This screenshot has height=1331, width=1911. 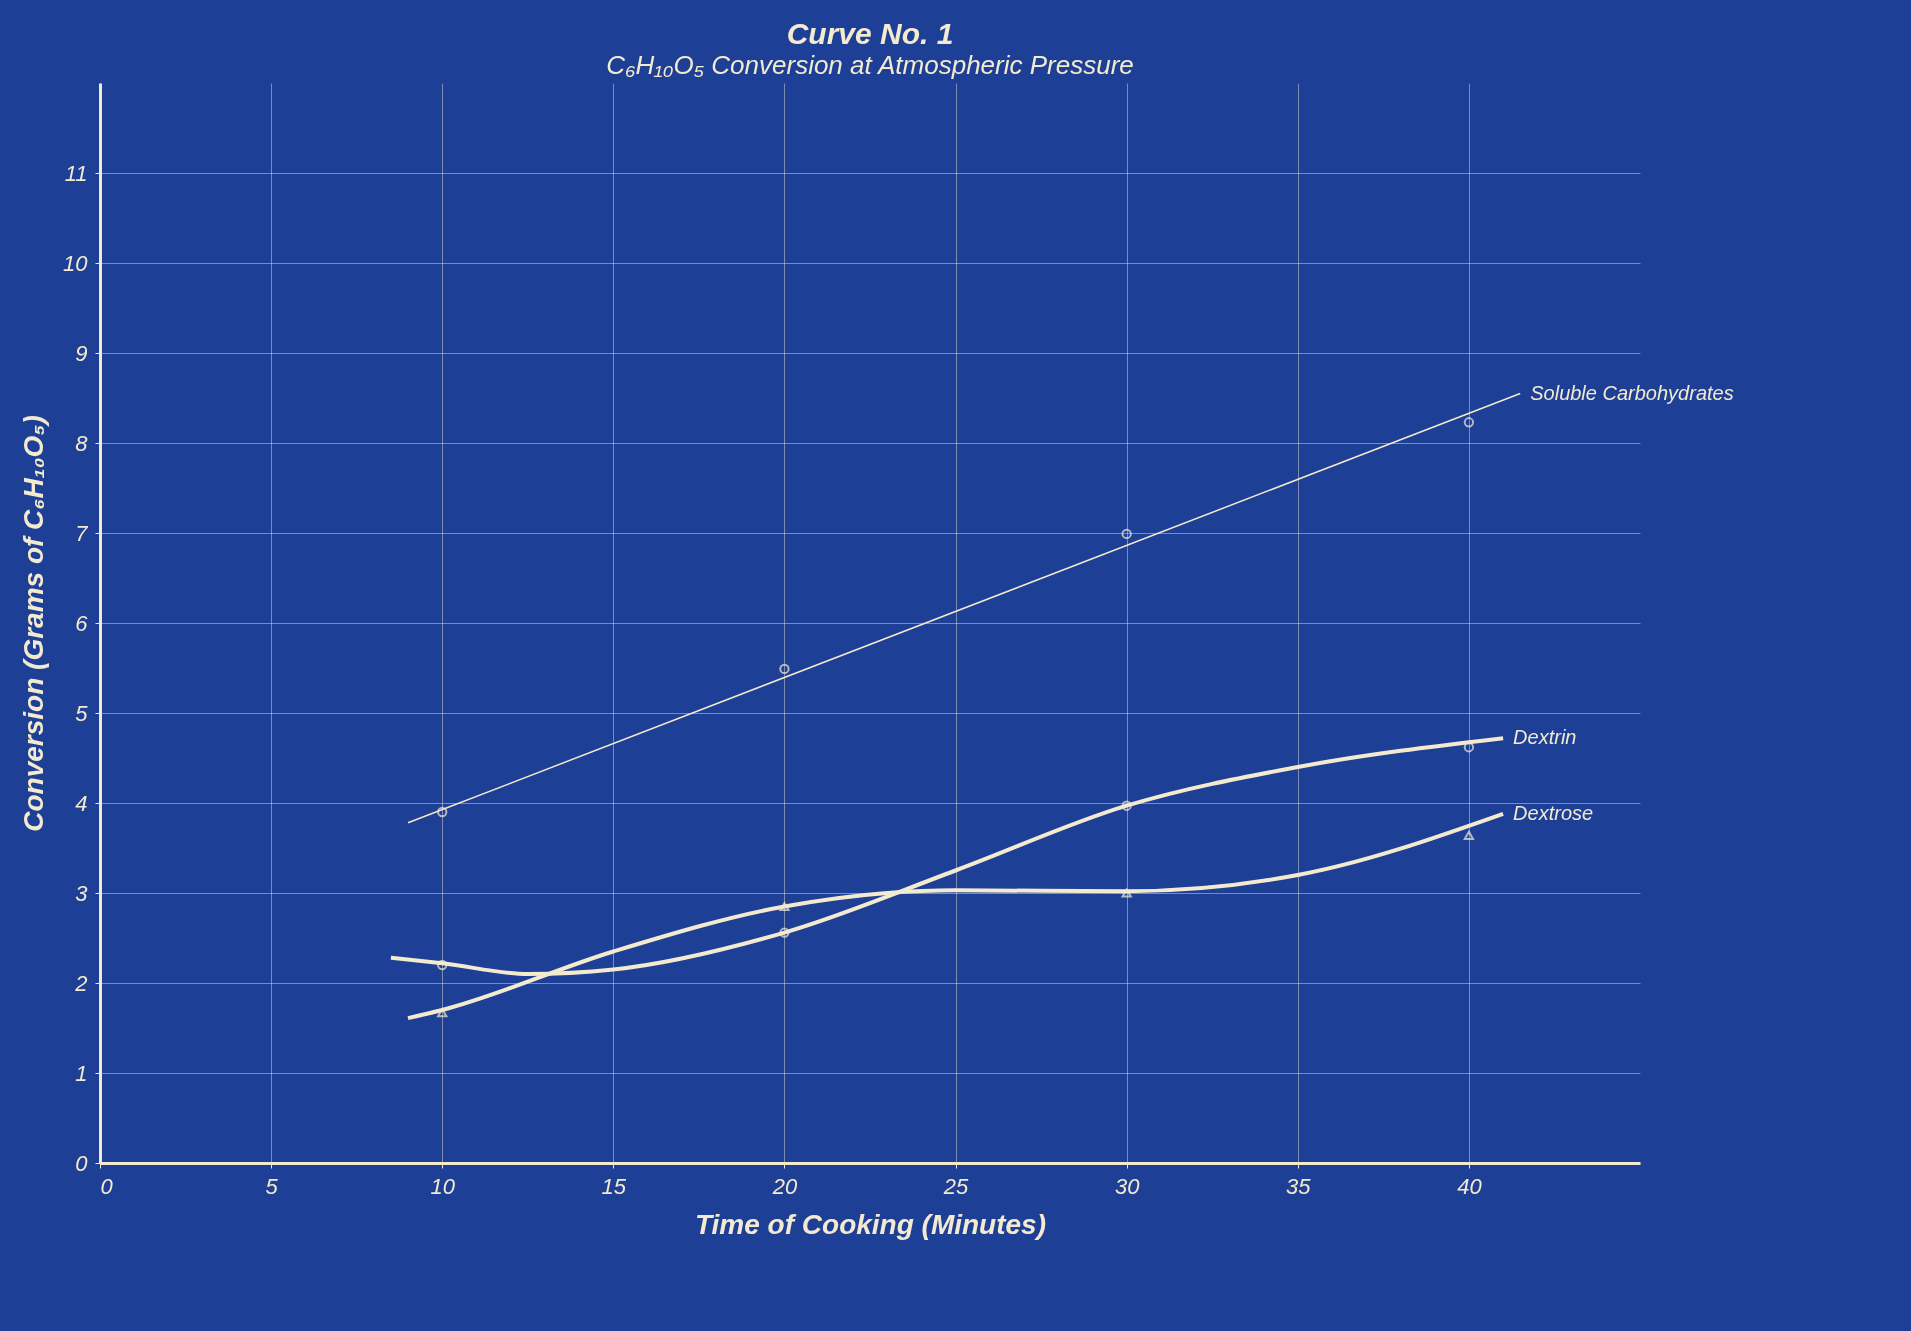 I want to click on x-tick-label: 0, so click(x=107, y=1186).